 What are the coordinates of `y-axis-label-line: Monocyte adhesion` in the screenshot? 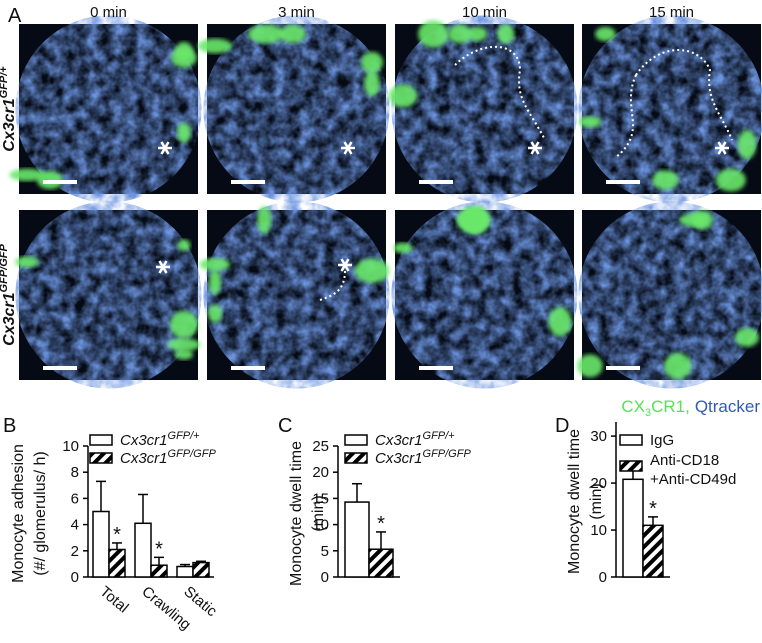 It's located at (18, 513).